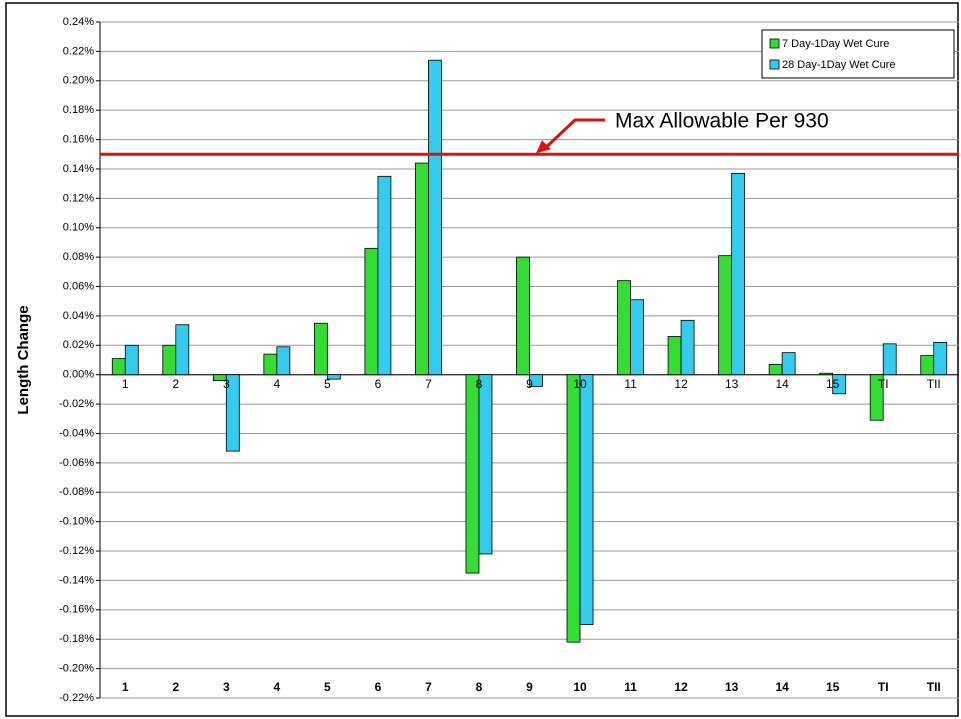 The width and height of the screenshot is (961, 719). I want to click on x-tick-label-bottom: 15, so click(833, 687).